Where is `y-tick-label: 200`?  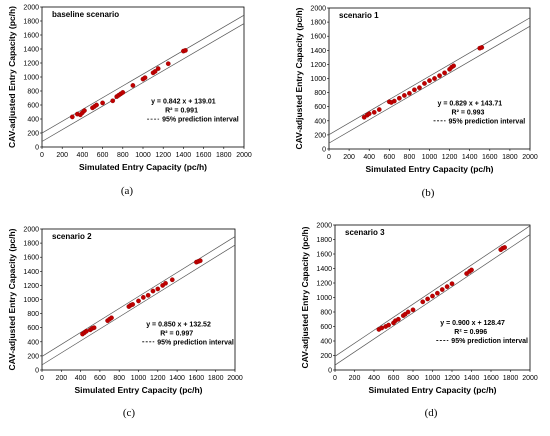 y-tick-label: 200 is located at coordinates (33, 356).